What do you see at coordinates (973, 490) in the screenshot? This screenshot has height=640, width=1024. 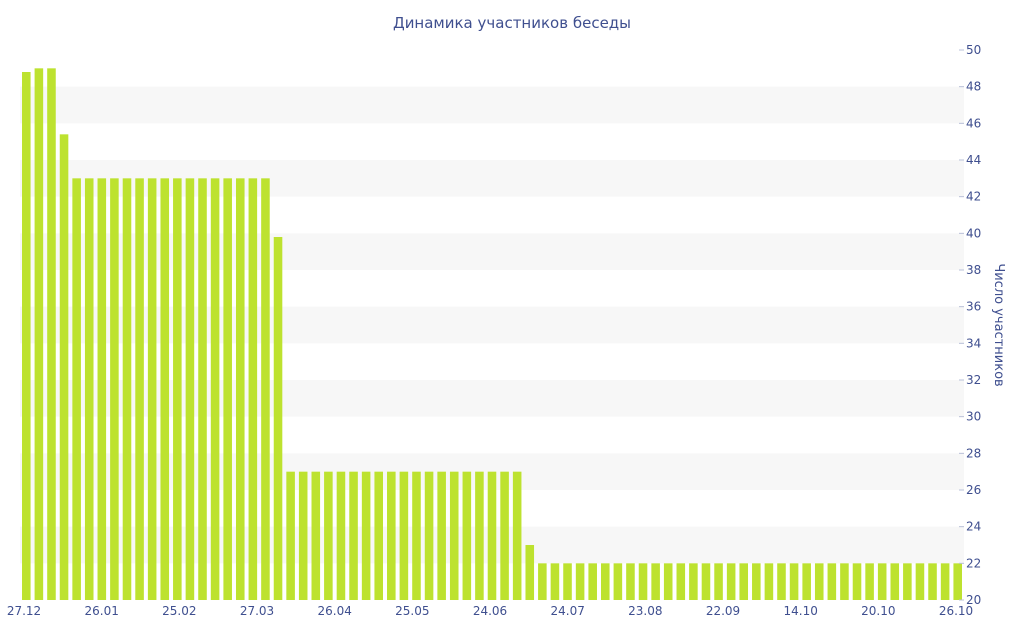 I see `y-tick-label: 26` at bounding box center [973, 490].